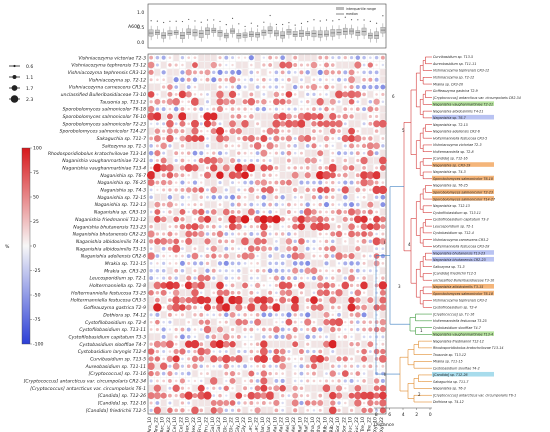  What do you see at coordinates (164, 22) in the screenshot?
I see `box-outlier` at bounding box center [164, 22].